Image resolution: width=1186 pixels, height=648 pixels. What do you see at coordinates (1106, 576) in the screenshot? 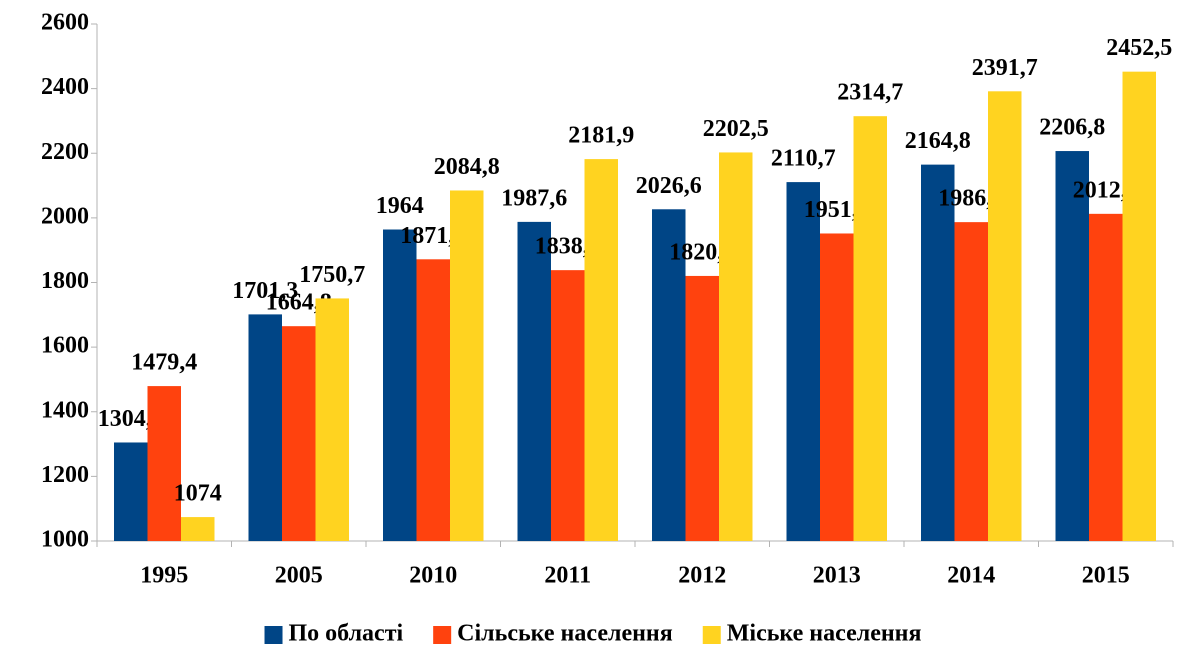
I see `x-tick-label: 2015` at bounding box center [1106, 576].